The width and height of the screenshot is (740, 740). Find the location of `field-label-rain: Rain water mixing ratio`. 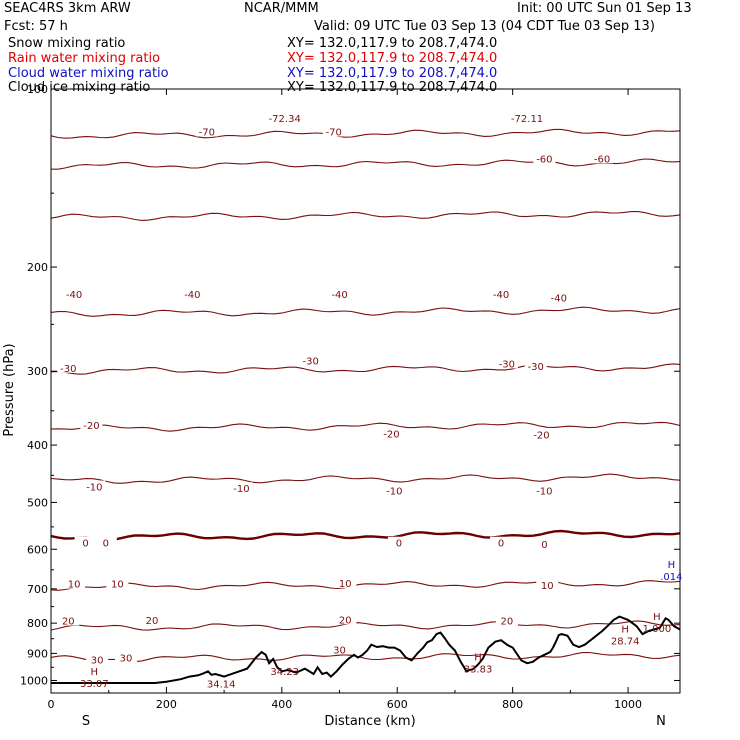

field-label-rain: Rain water mixing ratio is located at coordinates (84, 58).